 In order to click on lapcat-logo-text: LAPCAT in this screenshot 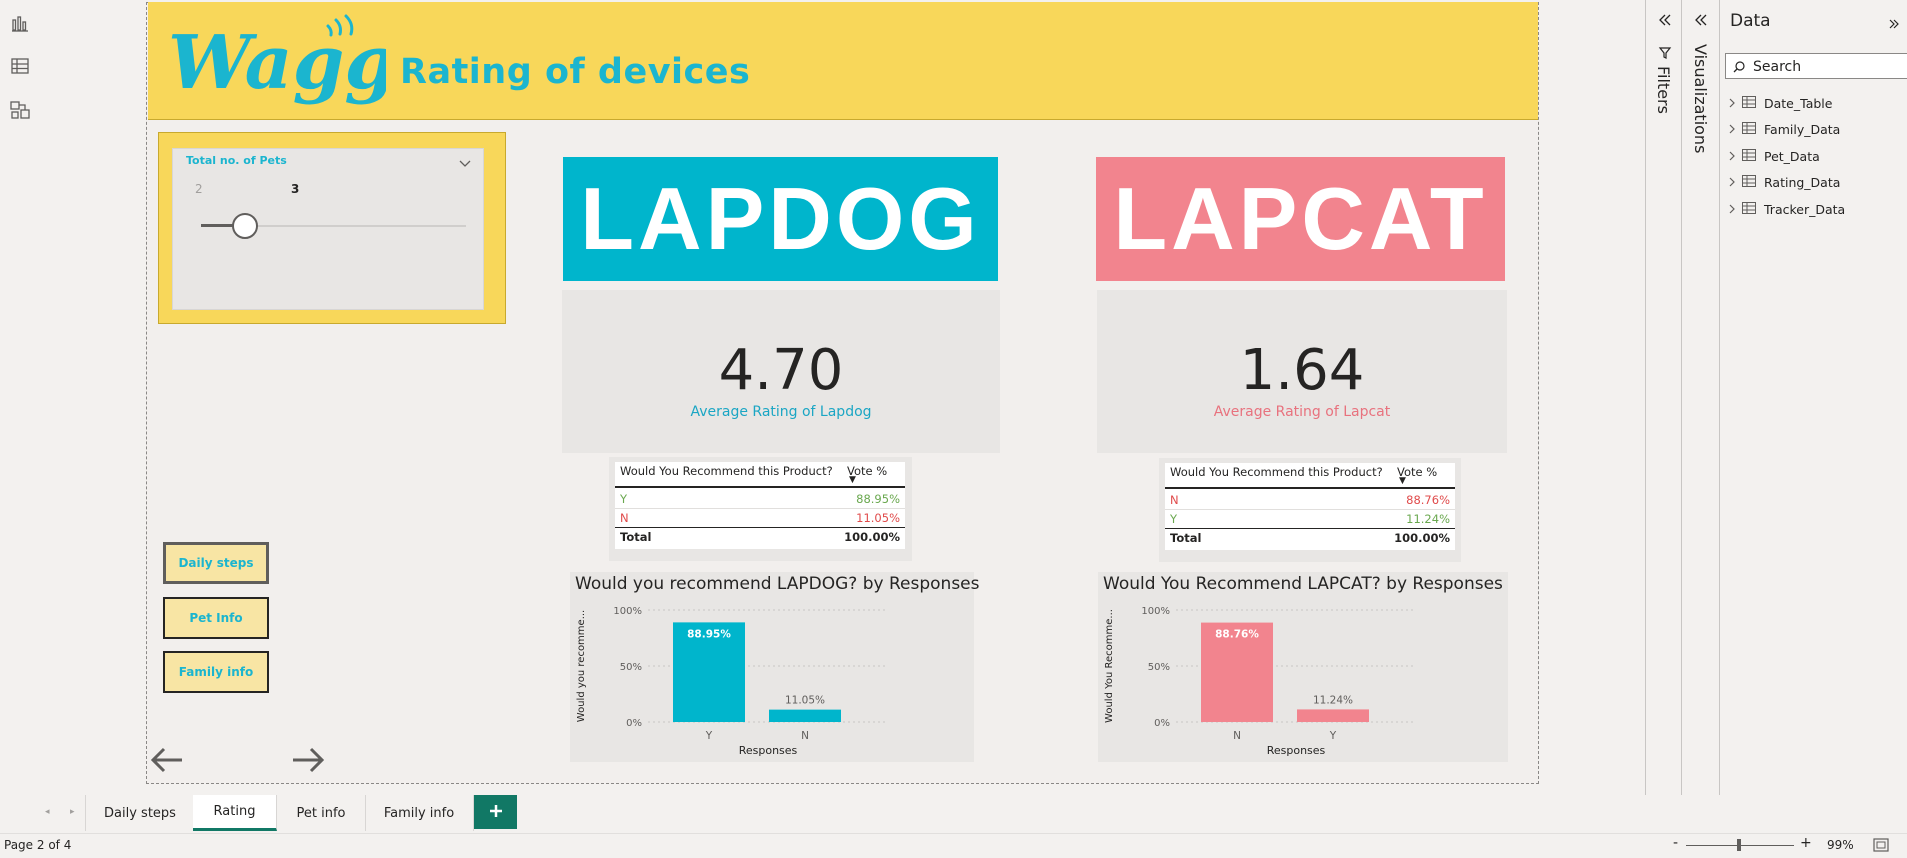, I will do `click(1300, 218)`.